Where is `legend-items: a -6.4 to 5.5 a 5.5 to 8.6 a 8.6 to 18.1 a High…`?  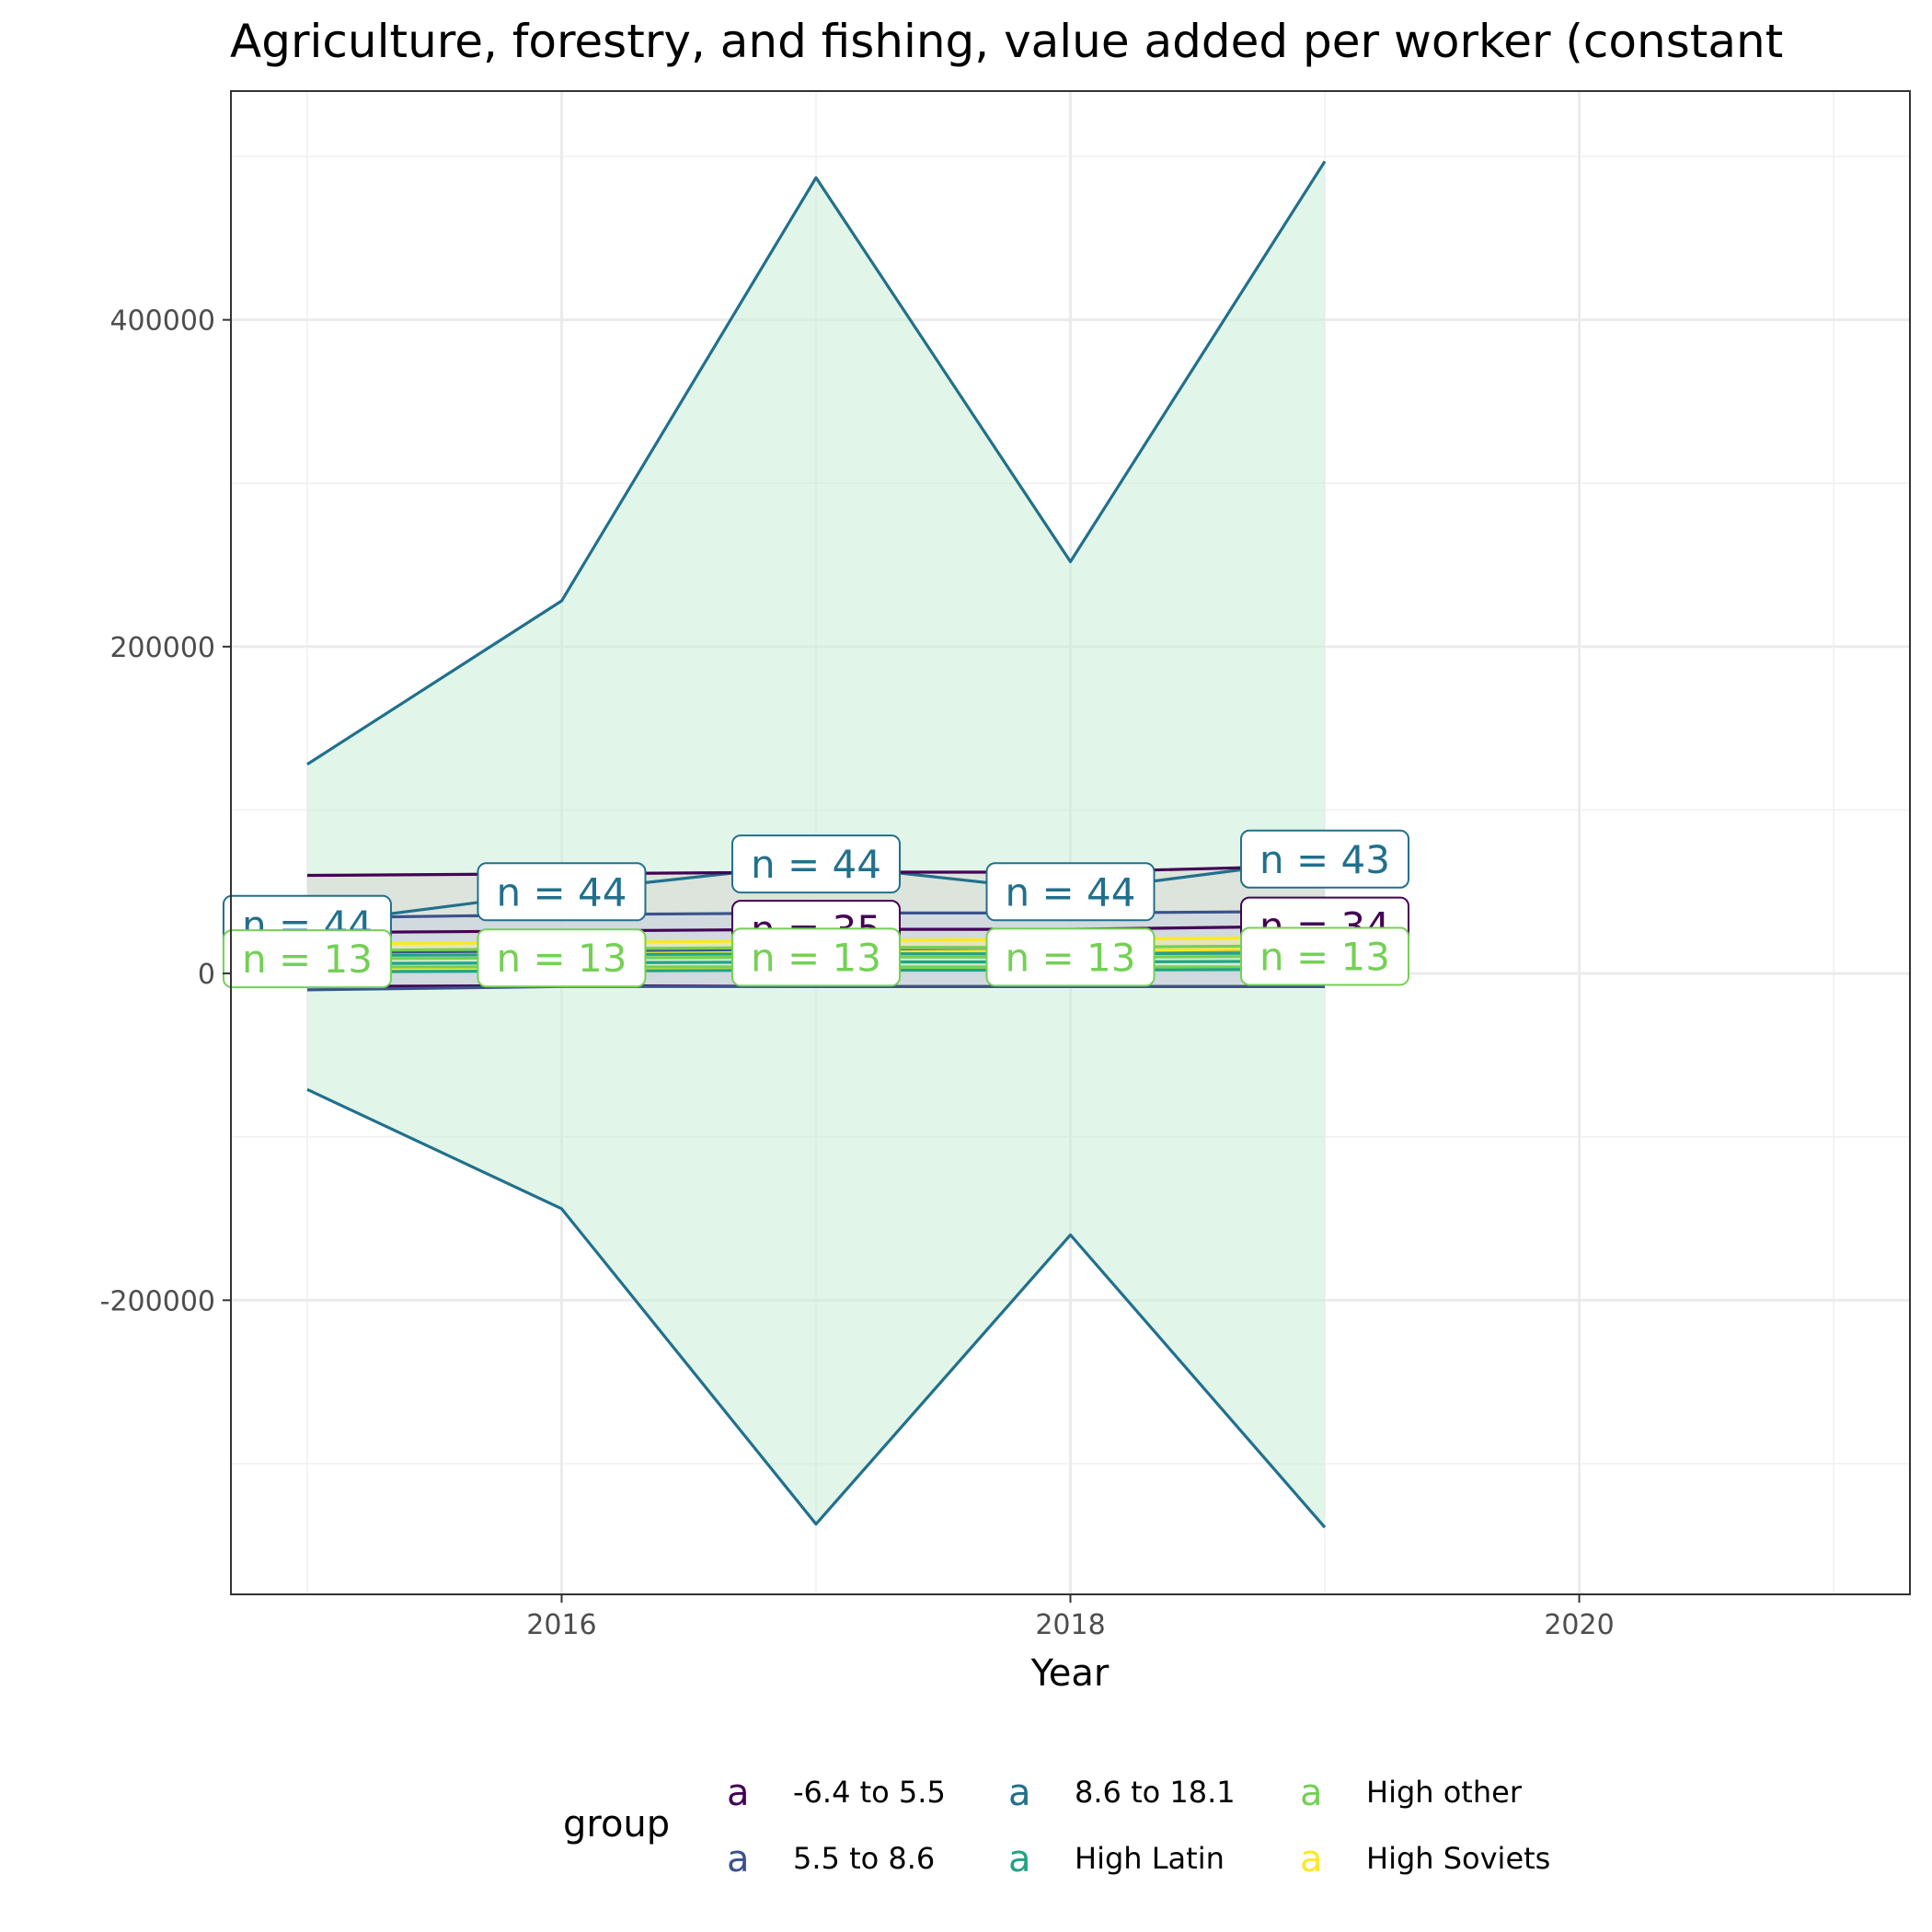 legend-items: a -6.4 to 5.5 a 5.5 to 8.6 a 8.6 to 18.1 a High… is located at coordinates (1138, 1826).